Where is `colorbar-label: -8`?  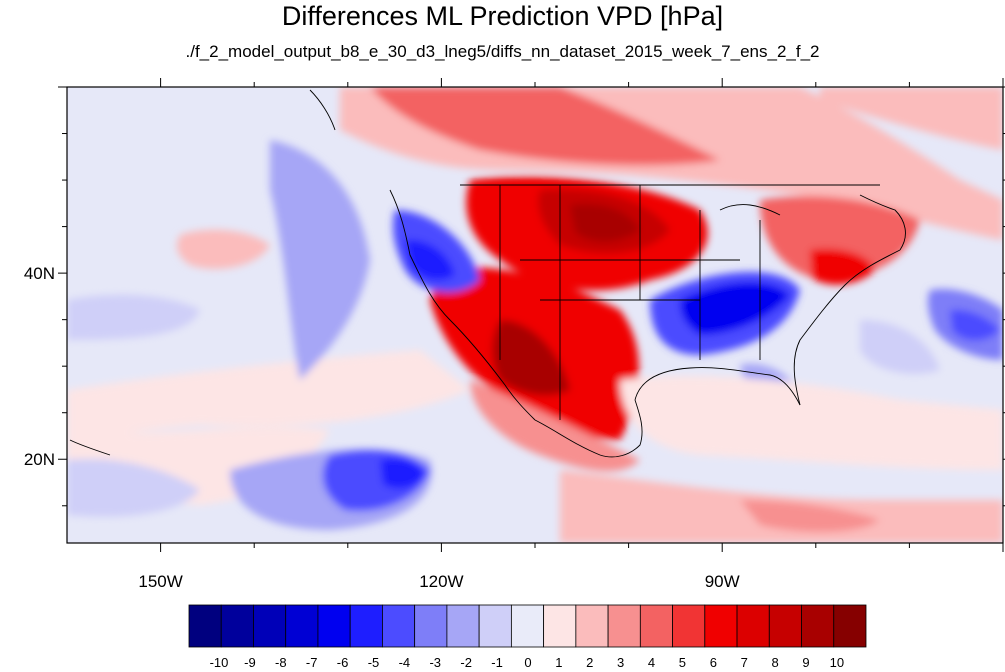 colorbar-label: -8 is located at coordinates (281, 662).